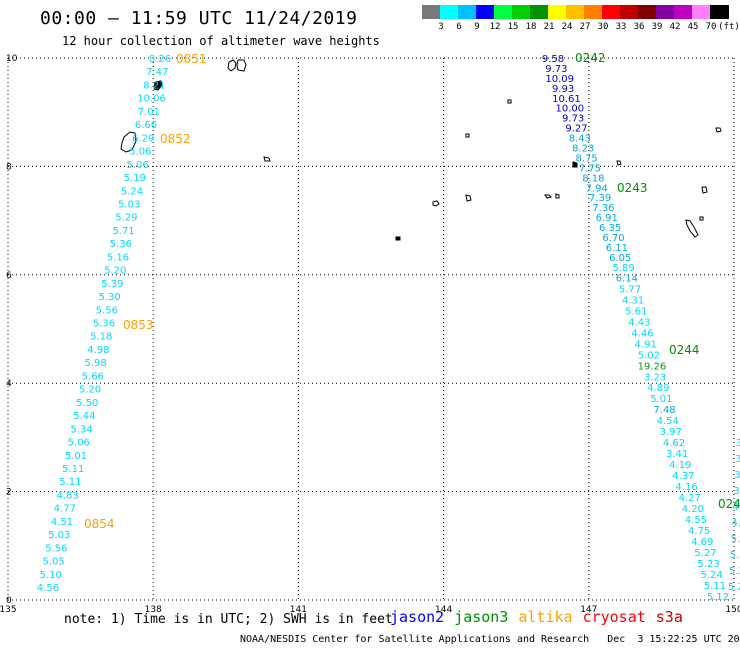 The width and height of the screenshot is (740, 650). Describe the element at coordinates (9, 384) in the screenshot. I see `lat-tick-label: 4` at that location.